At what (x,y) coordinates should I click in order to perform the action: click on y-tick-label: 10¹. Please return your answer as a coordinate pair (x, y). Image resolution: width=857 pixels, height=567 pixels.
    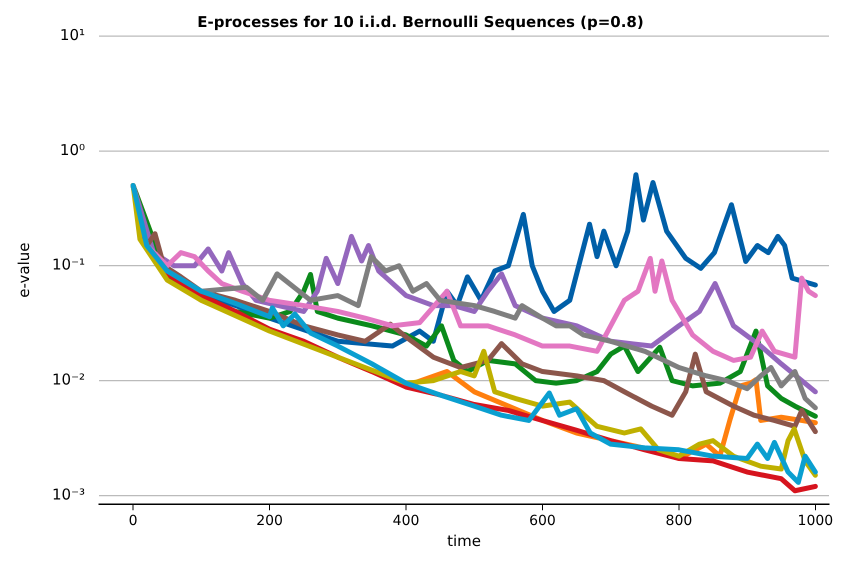
    Looking at the image, I should click on (73, 35).